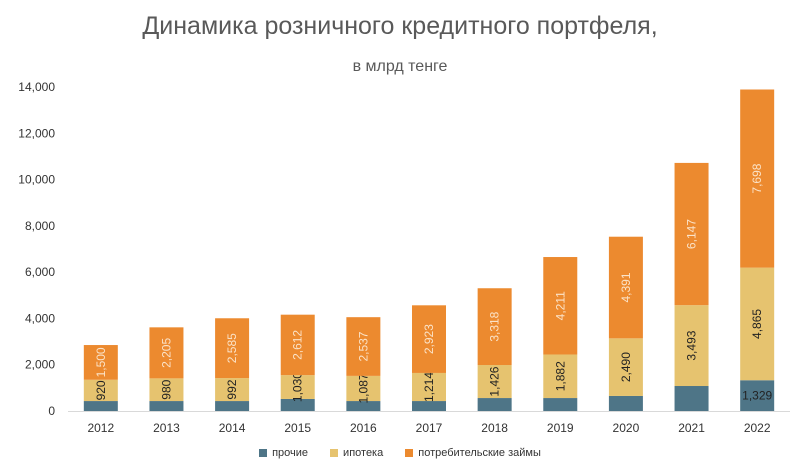 The width and height of the screenshot is (800, 468). I want to click on y-tick-label: 6,000, so click(40, 272).